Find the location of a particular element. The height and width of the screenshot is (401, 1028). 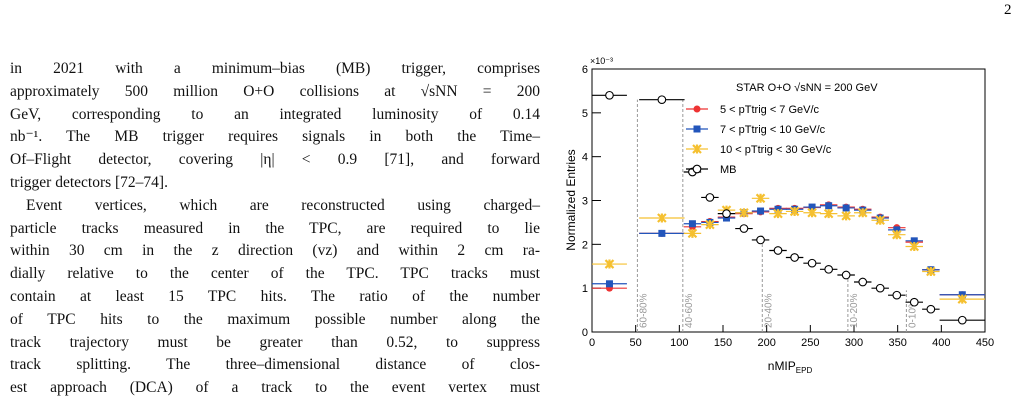

legend-label: 10 < pTtrig < 30 GeV/c is located at coordinates (776, 150).